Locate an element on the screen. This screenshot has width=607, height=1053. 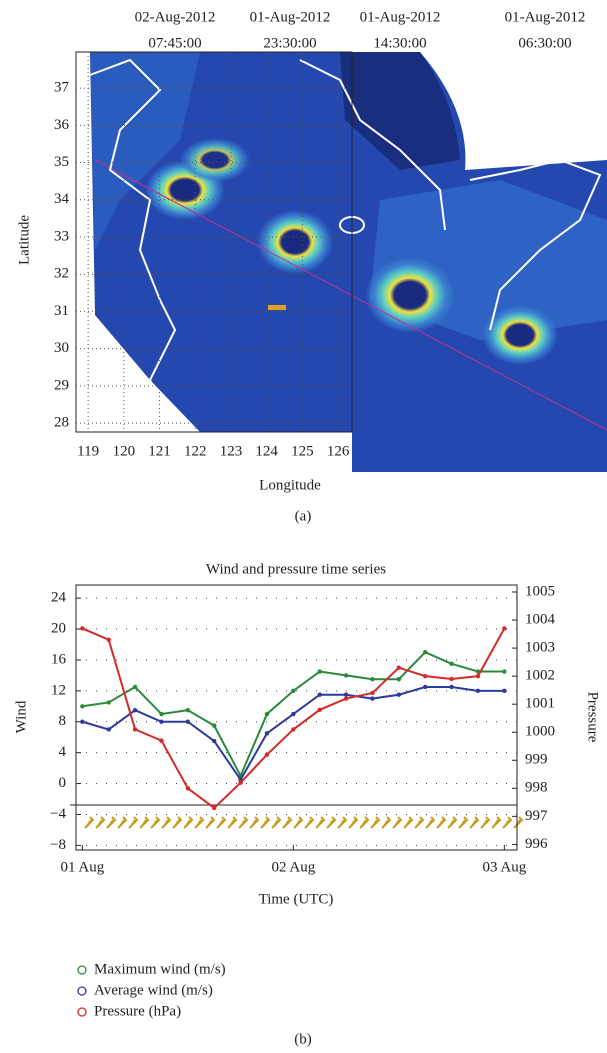
y-tick-label: 8 is located at coordinates (63, 721).